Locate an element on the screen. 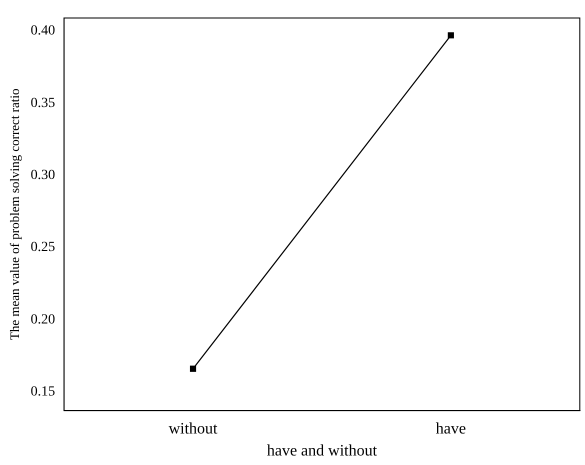  x-axis-title: have and without is located at coordinates (322, 451).